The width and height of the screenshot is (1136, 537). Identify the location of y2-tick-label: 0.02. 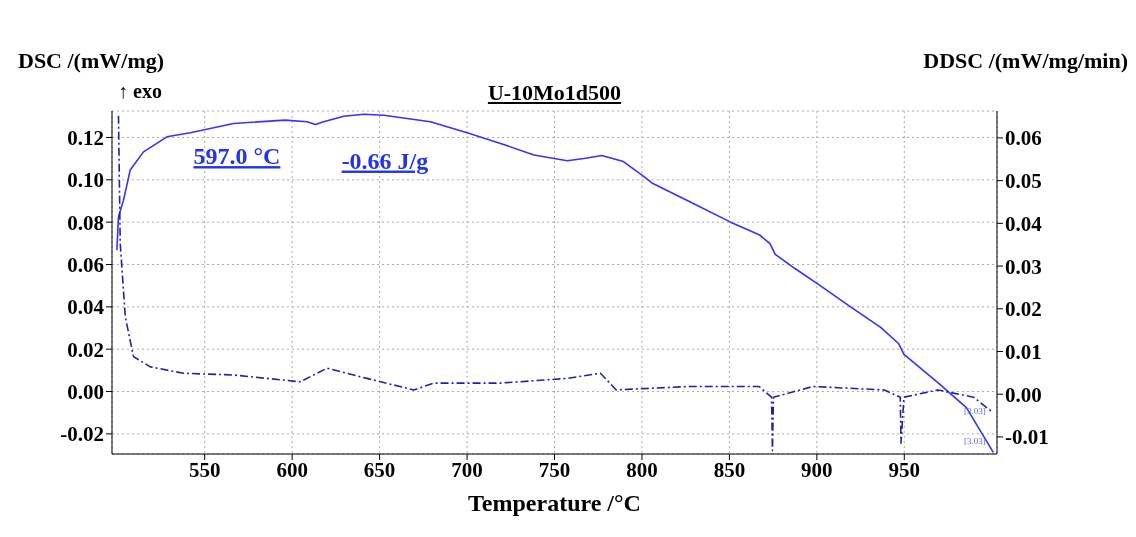
(1023, 309).